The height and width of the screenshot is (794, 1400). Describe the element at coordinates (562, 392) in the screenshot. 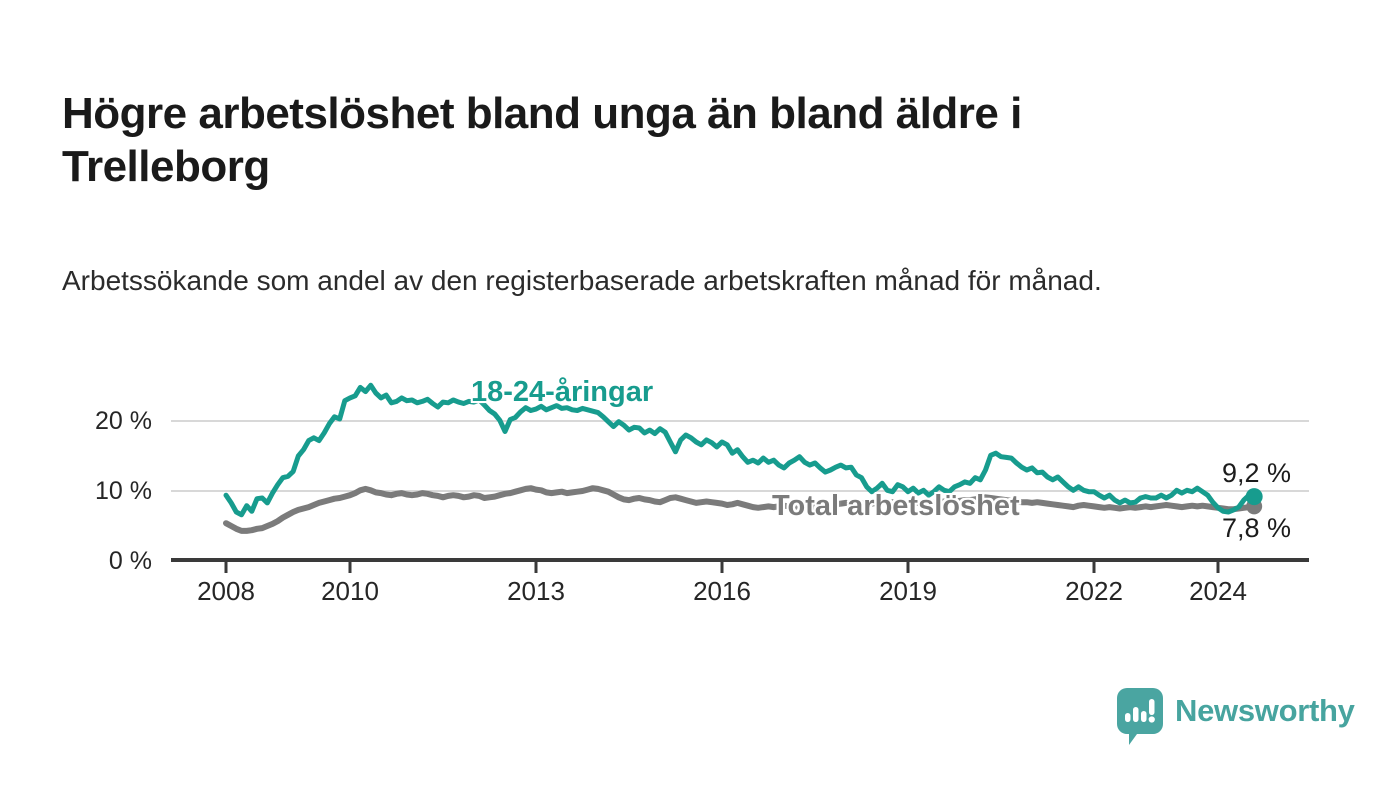

I see `series-label-young: 18-24-åringar` at that location.